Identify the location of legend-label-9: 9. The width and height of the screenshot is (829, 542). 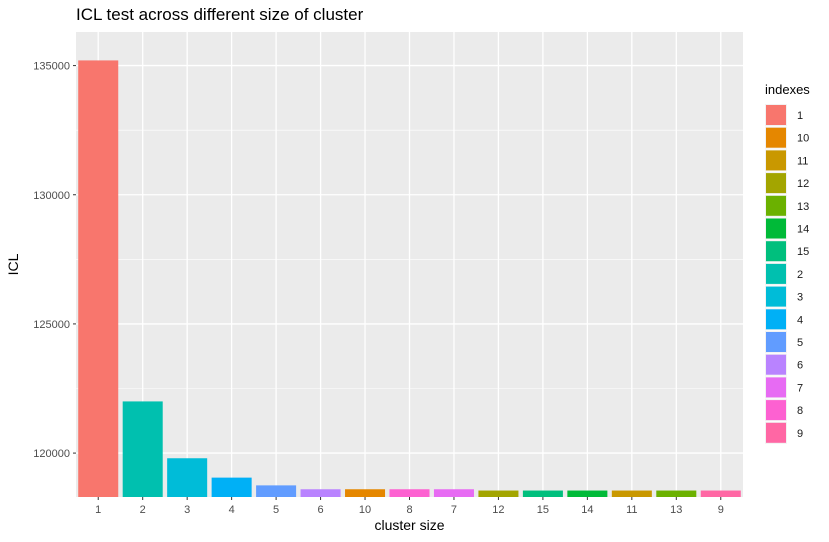
(800, 434).